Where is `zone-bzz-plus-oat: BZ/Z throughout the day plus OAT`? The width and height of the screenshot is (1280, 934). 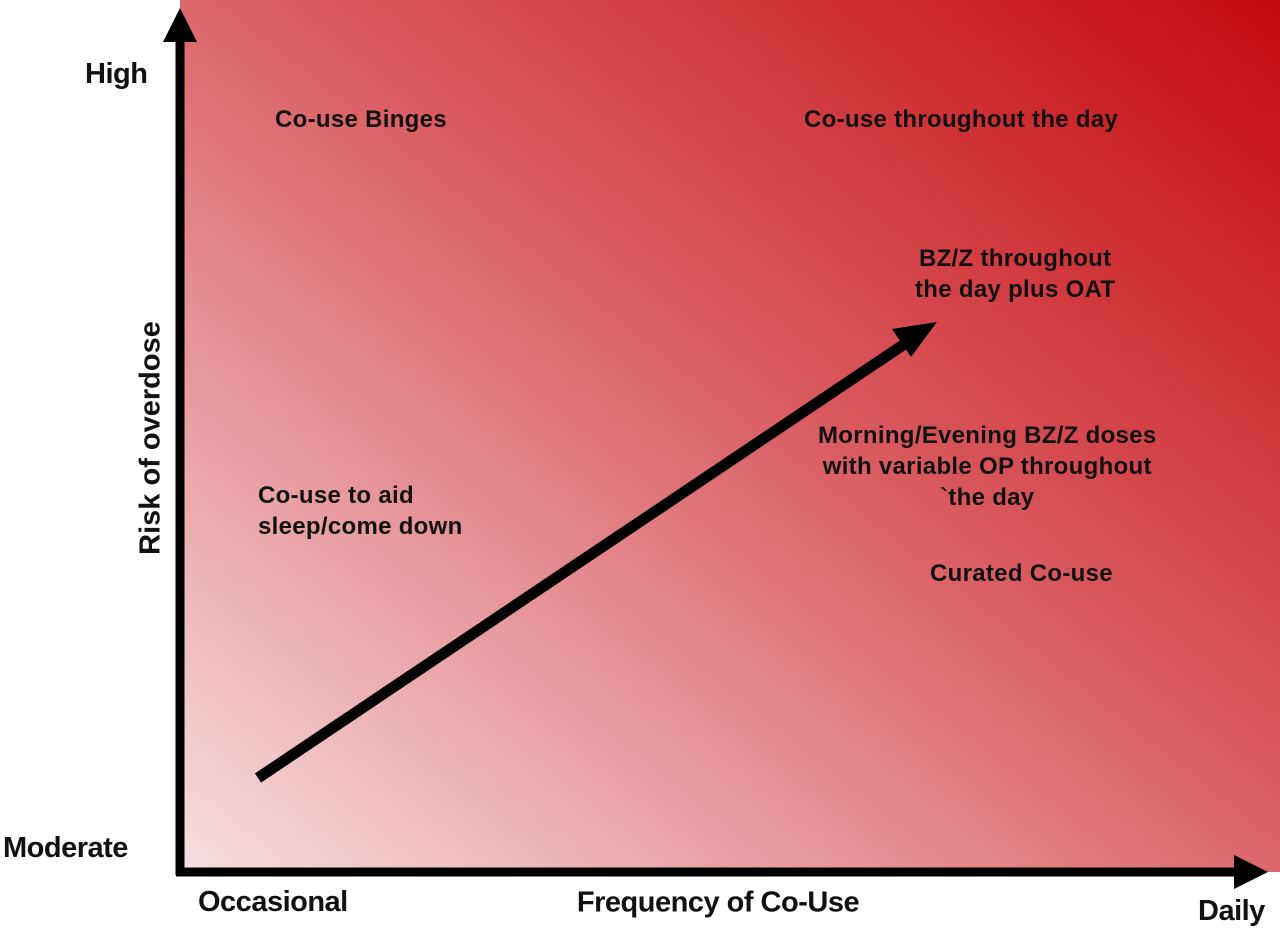 zone-bzz-plus-oat: BZ/Z throughout the day plus OAT is located at coordinates (1015, 274).